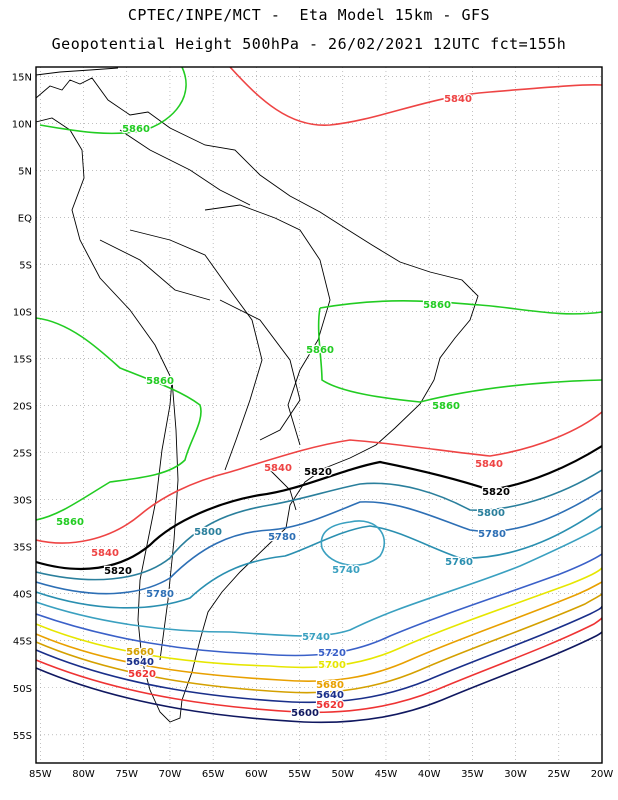  What do you see at coordinates (386, 774) in the screenshot?
I see `lon-label: 45W` at bounding box center [386, 774].